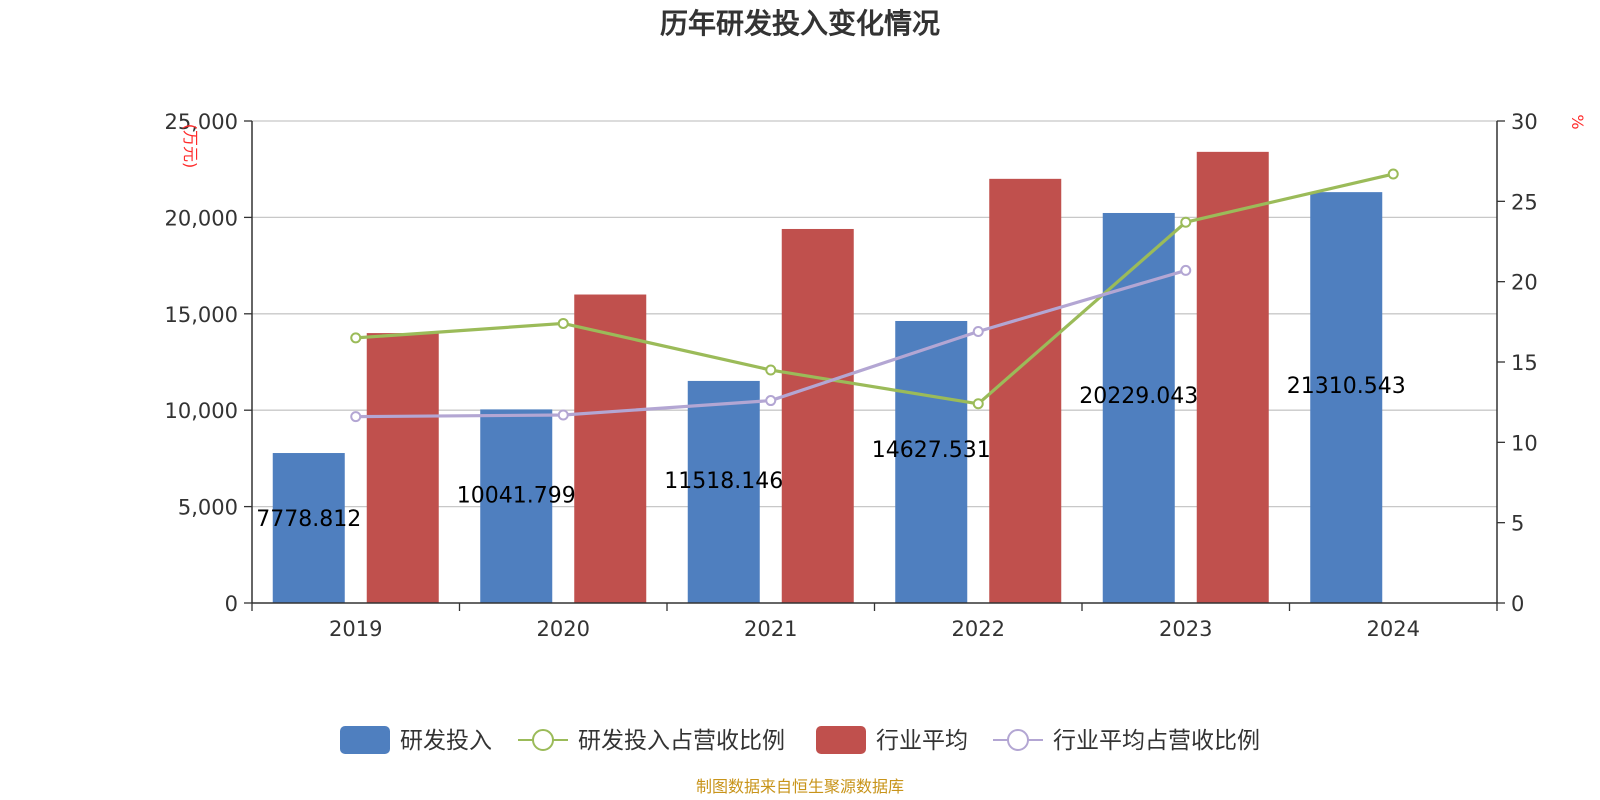 The image size is (1600, 800). I want to click on x-tick-label: 2021, so click(770, 629).